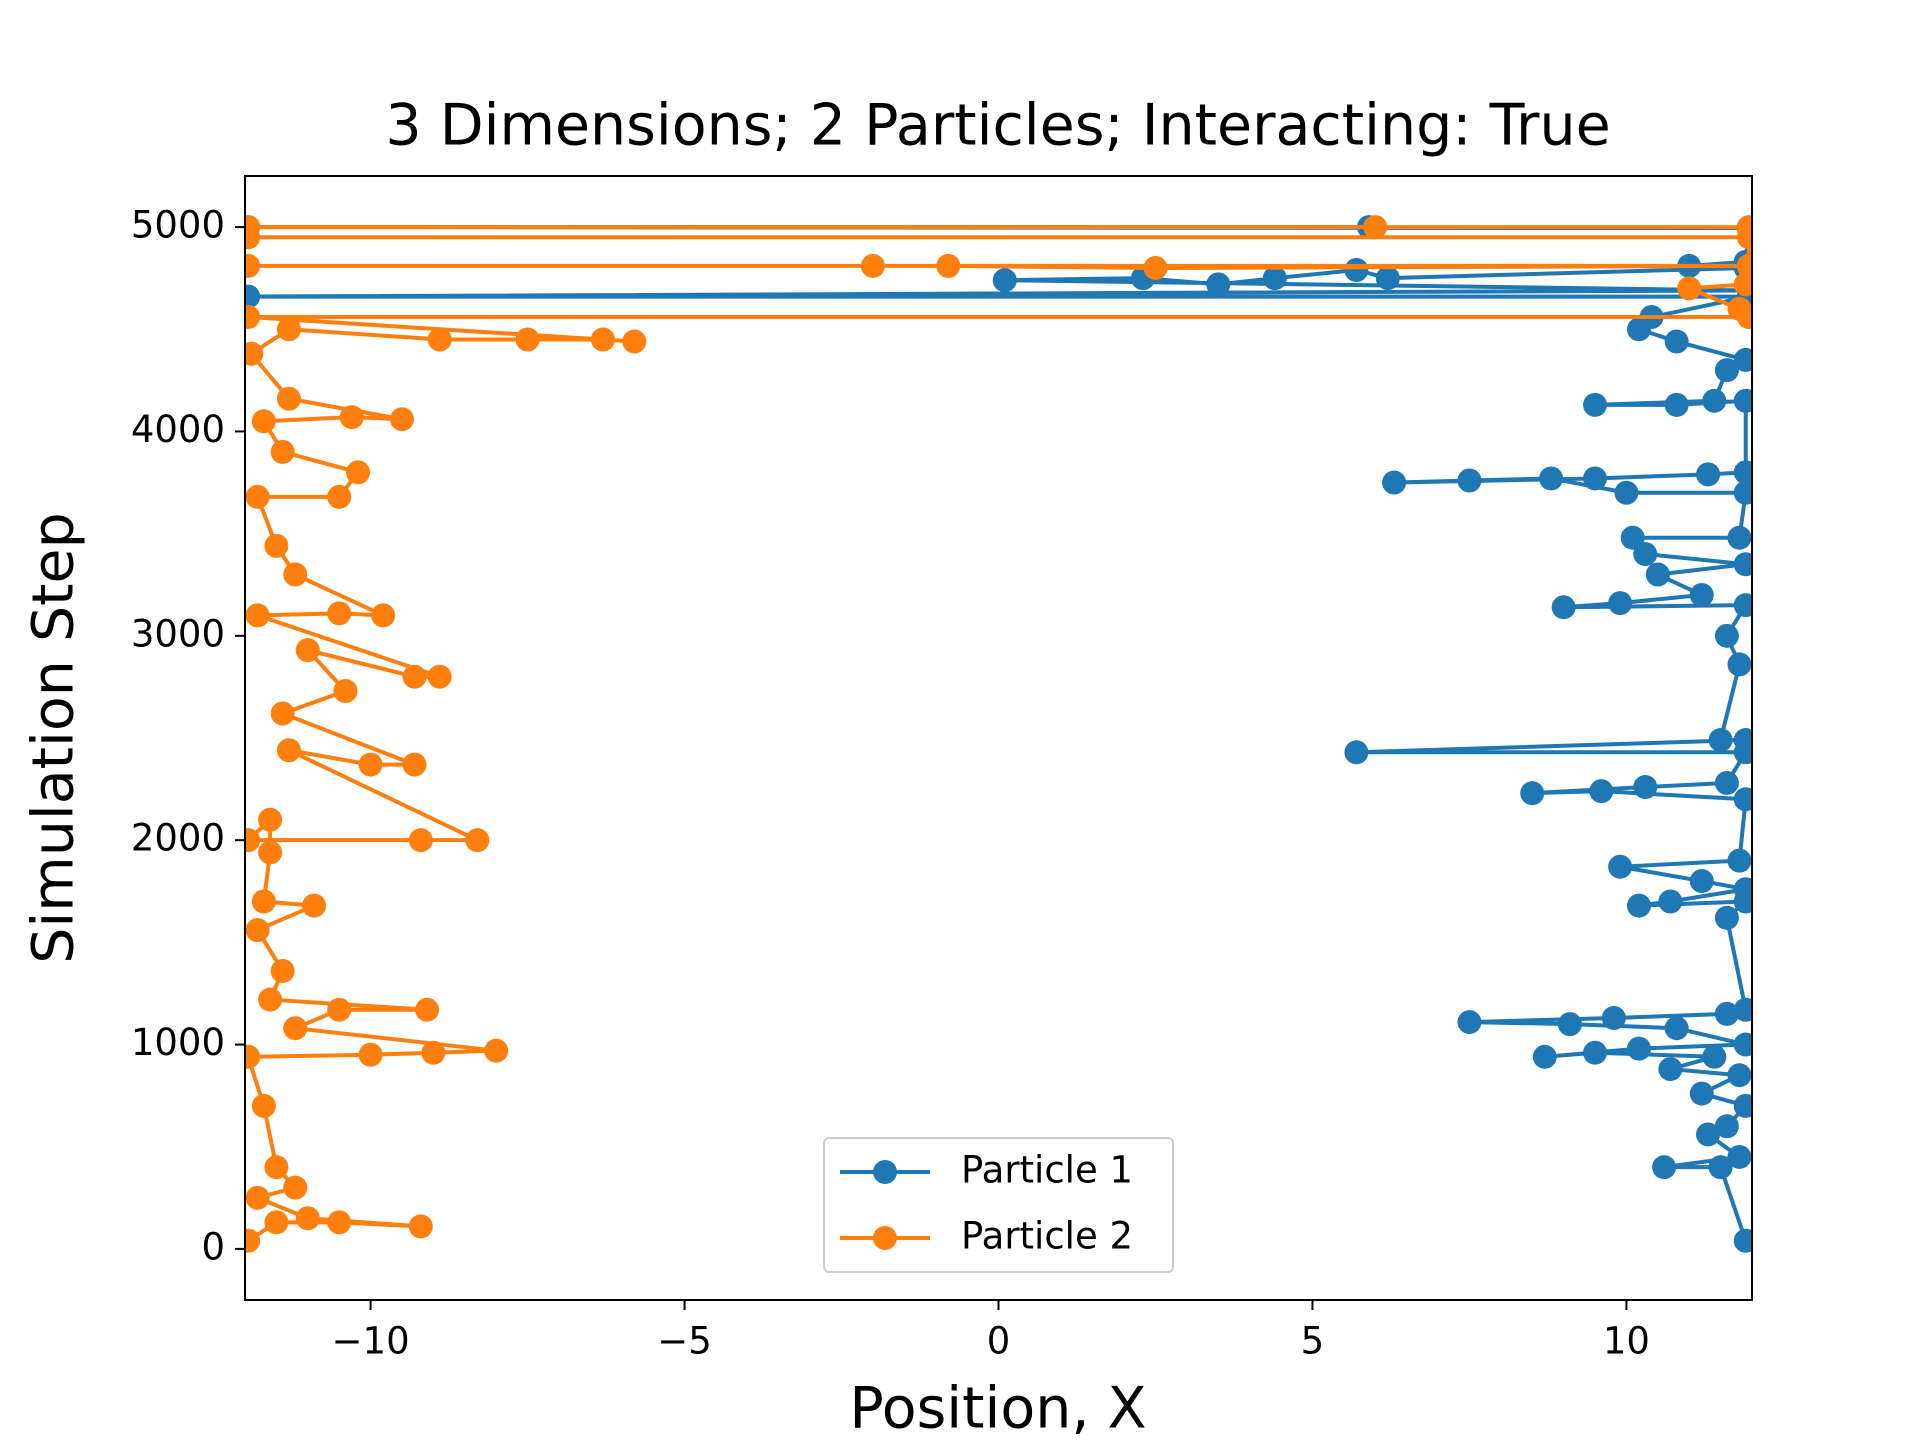 This screenshot has height=1444, width=1920. Describe the element at coordinates (178, 633) in the screenshot. I see `y-tick-label: 3000` at that location.